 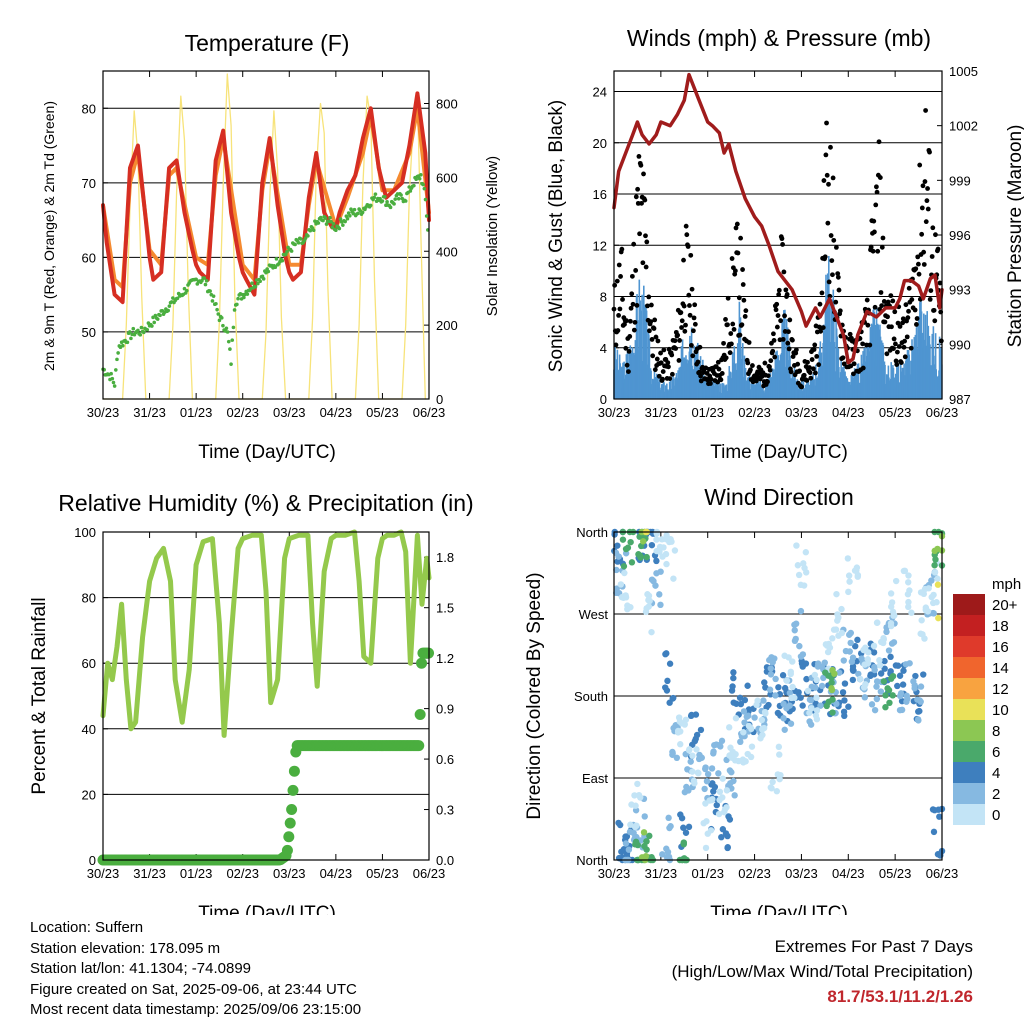 I want to click on y-tick-label: West, so click(x=594, y=614).